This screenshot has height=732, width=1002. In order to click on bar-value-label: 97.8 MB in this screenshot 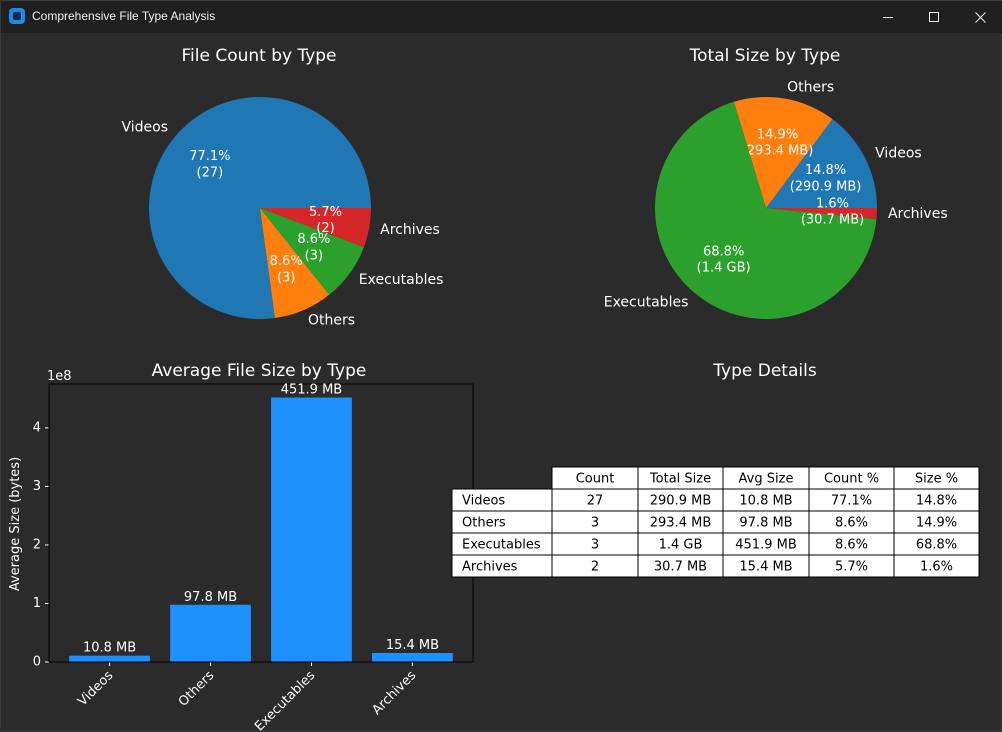, I will do `click(210, 597)`.